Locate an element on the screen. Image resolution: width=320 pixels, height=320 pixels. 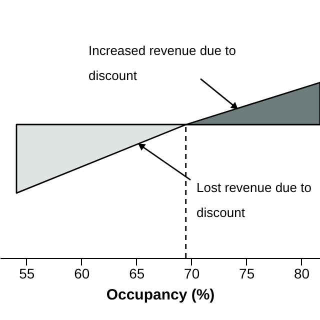
x-tick-label: 55 is located at coordinates (27, 274).